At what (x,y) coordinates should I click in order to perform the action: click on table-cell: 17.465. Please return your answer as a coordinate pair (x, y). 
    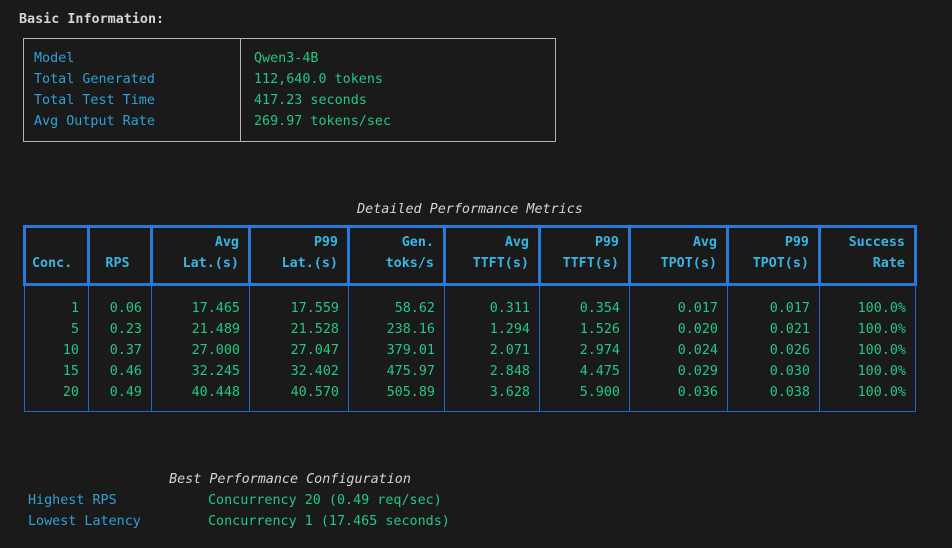
    Looking at the image, I should click on (200, 301).